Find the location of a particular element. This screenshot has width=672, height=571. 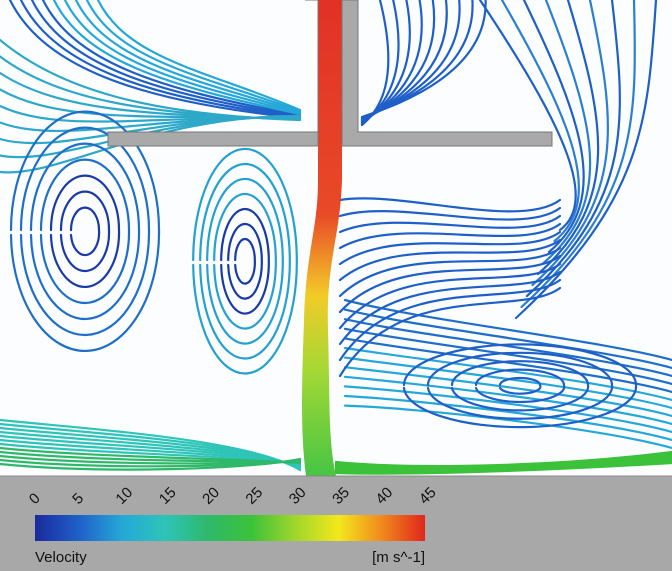

colorbar-label: Velocity is located at coordinates (61, 557).